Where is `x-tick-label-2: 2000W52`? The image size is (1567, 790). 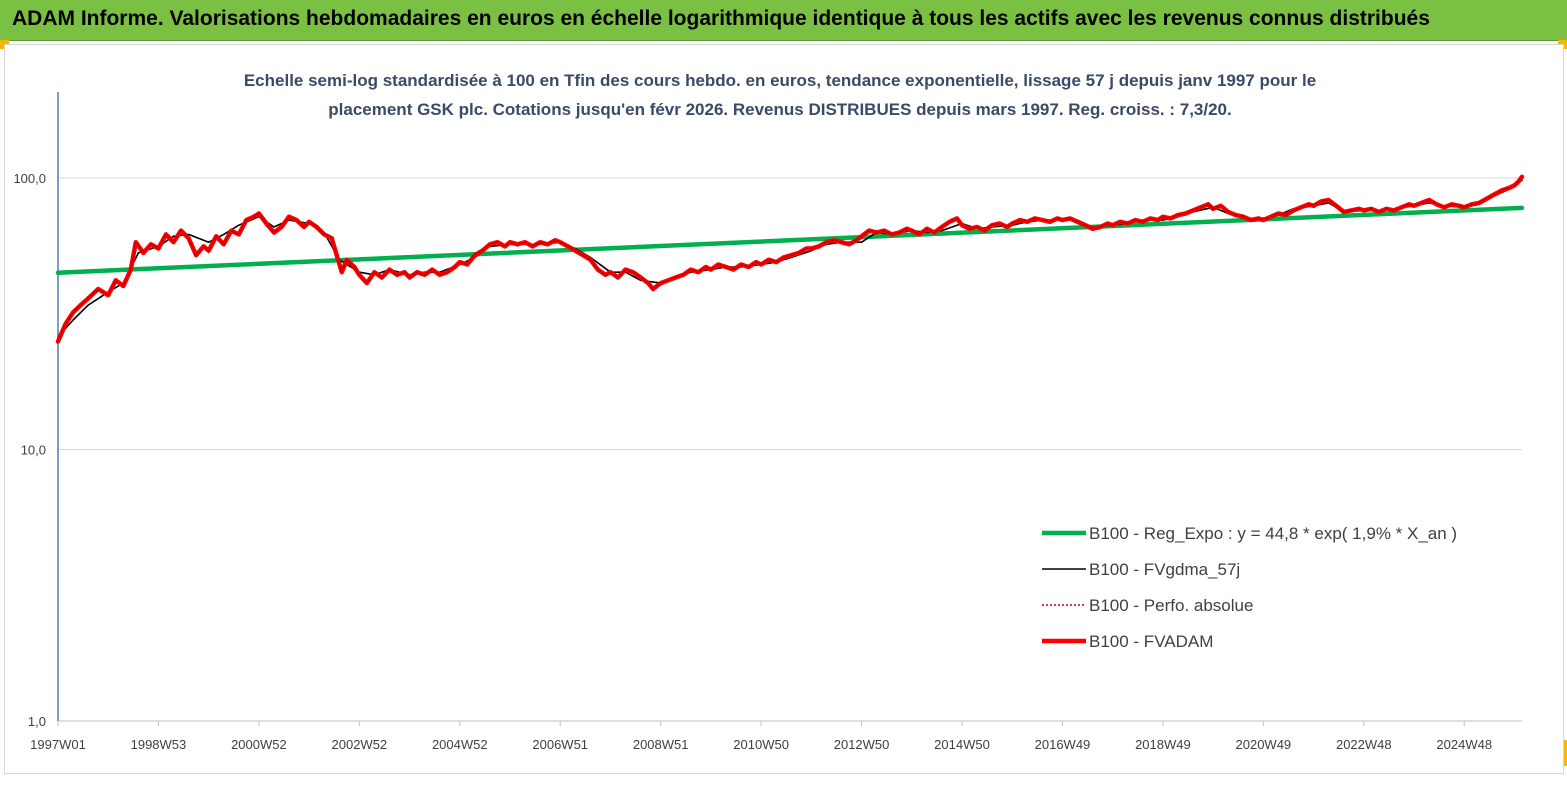
x-tick-label-2: 2000W52 is located at coordinates (259, 744).